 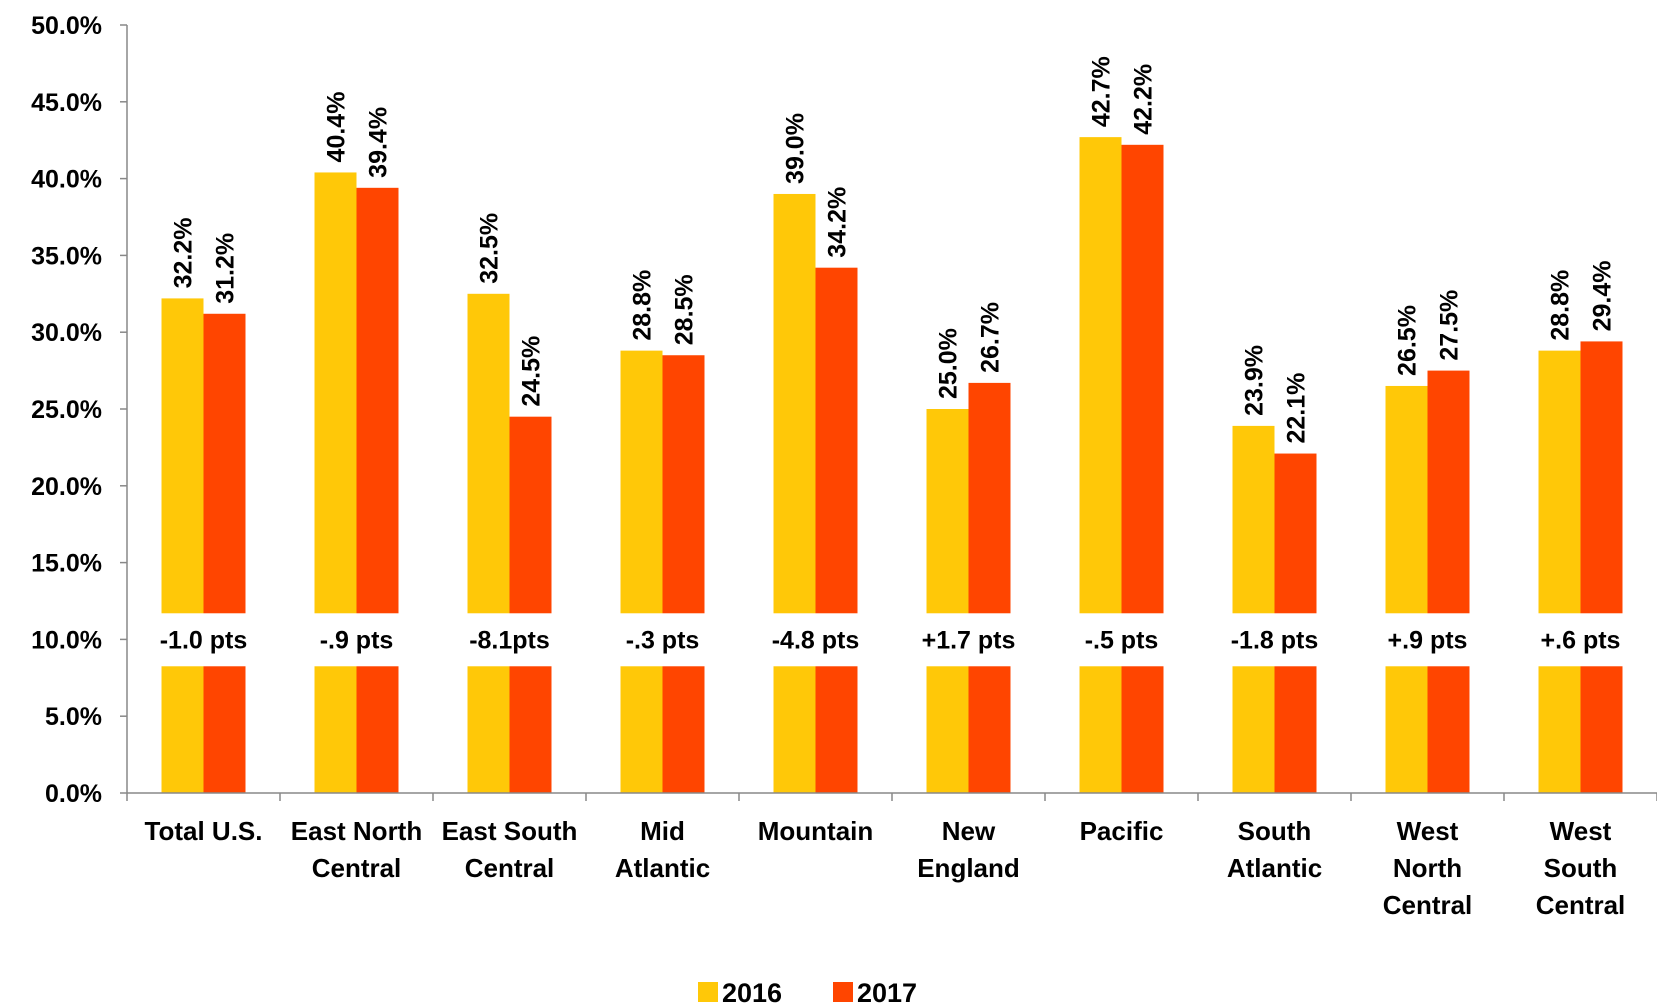 What do you see at coordinates (66, 180) in the screenshot?
I see `y-tick-label: 40.0%` at bounding box center [66, 180].